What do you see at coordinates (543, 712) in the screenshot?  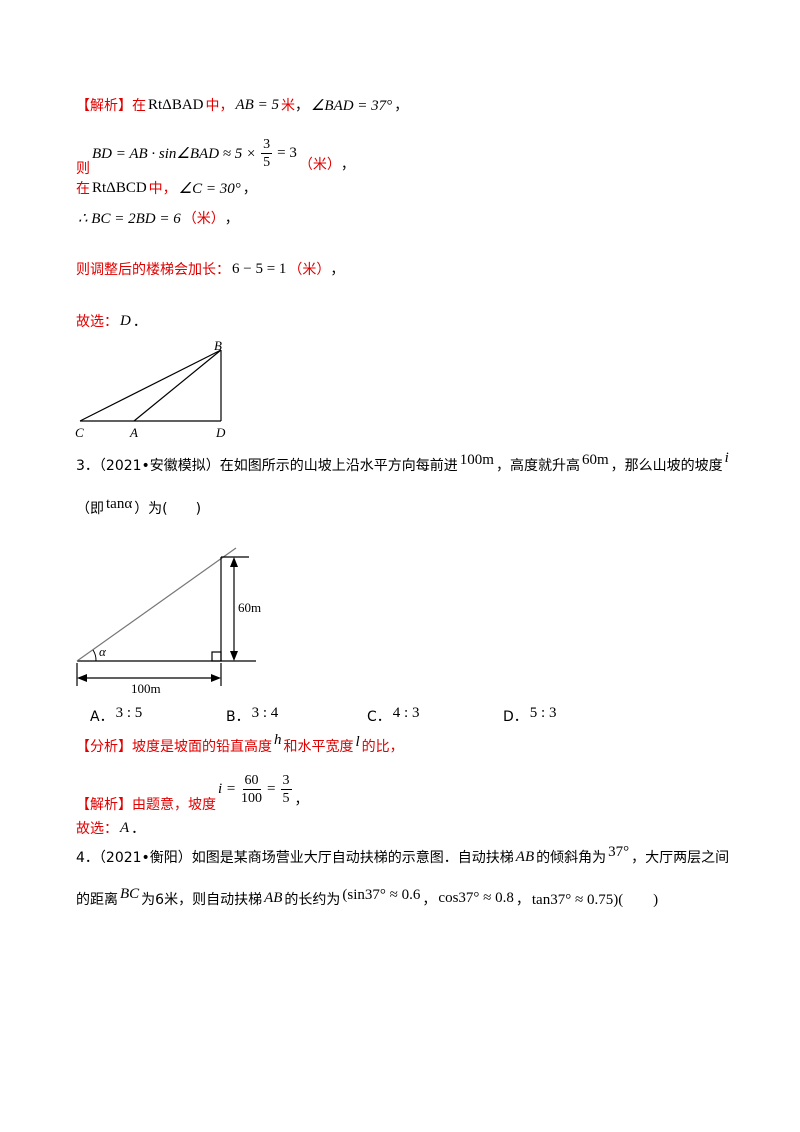 I see `option-text: 5 : 3` at bounding box center [543, 712].